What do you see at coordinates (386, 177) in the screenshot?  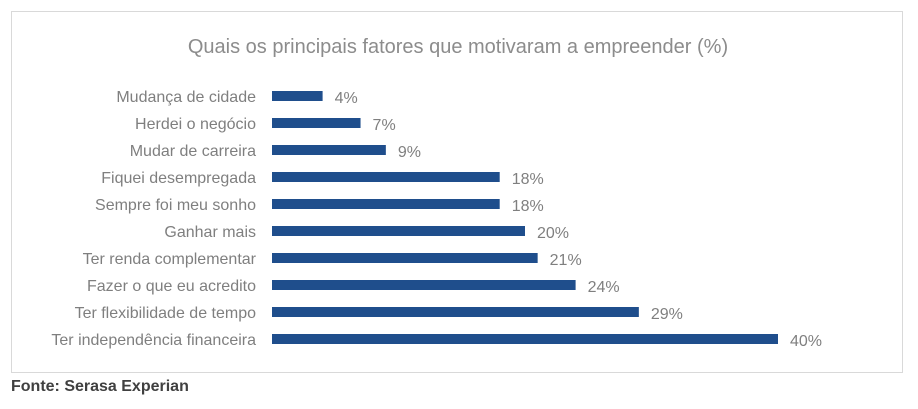 I see `bar-fiquei-desempregada` at bounding box center [386, 177].